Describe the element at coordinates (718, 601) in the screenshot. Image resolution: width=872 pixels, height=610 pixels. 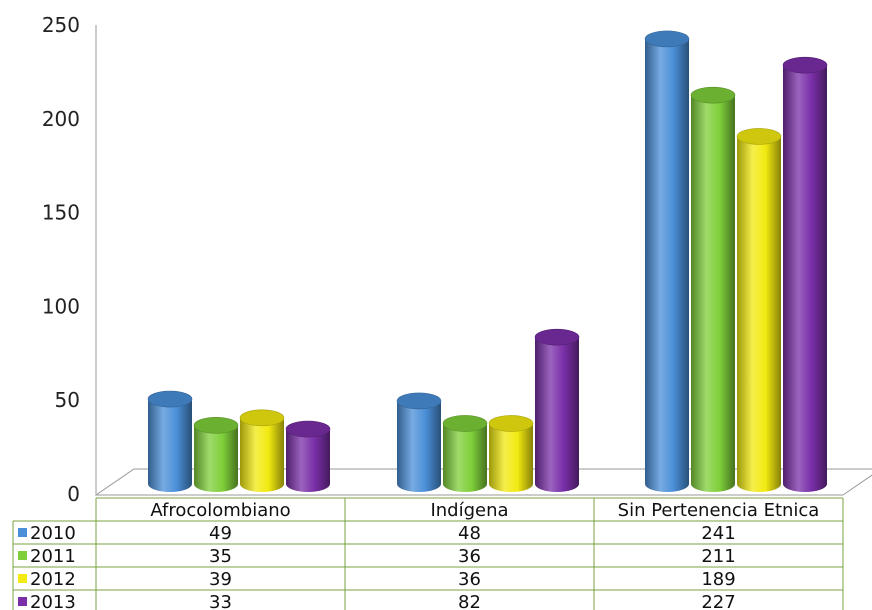
I see `table-cell-value: 227` at that location.